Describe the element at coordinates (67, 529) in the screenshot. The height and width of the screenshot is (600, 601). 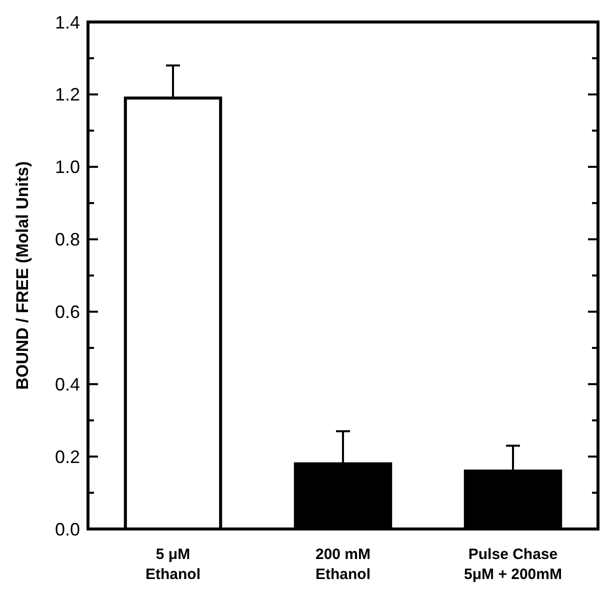
I see `y-tick-label: 0.0` at that location.